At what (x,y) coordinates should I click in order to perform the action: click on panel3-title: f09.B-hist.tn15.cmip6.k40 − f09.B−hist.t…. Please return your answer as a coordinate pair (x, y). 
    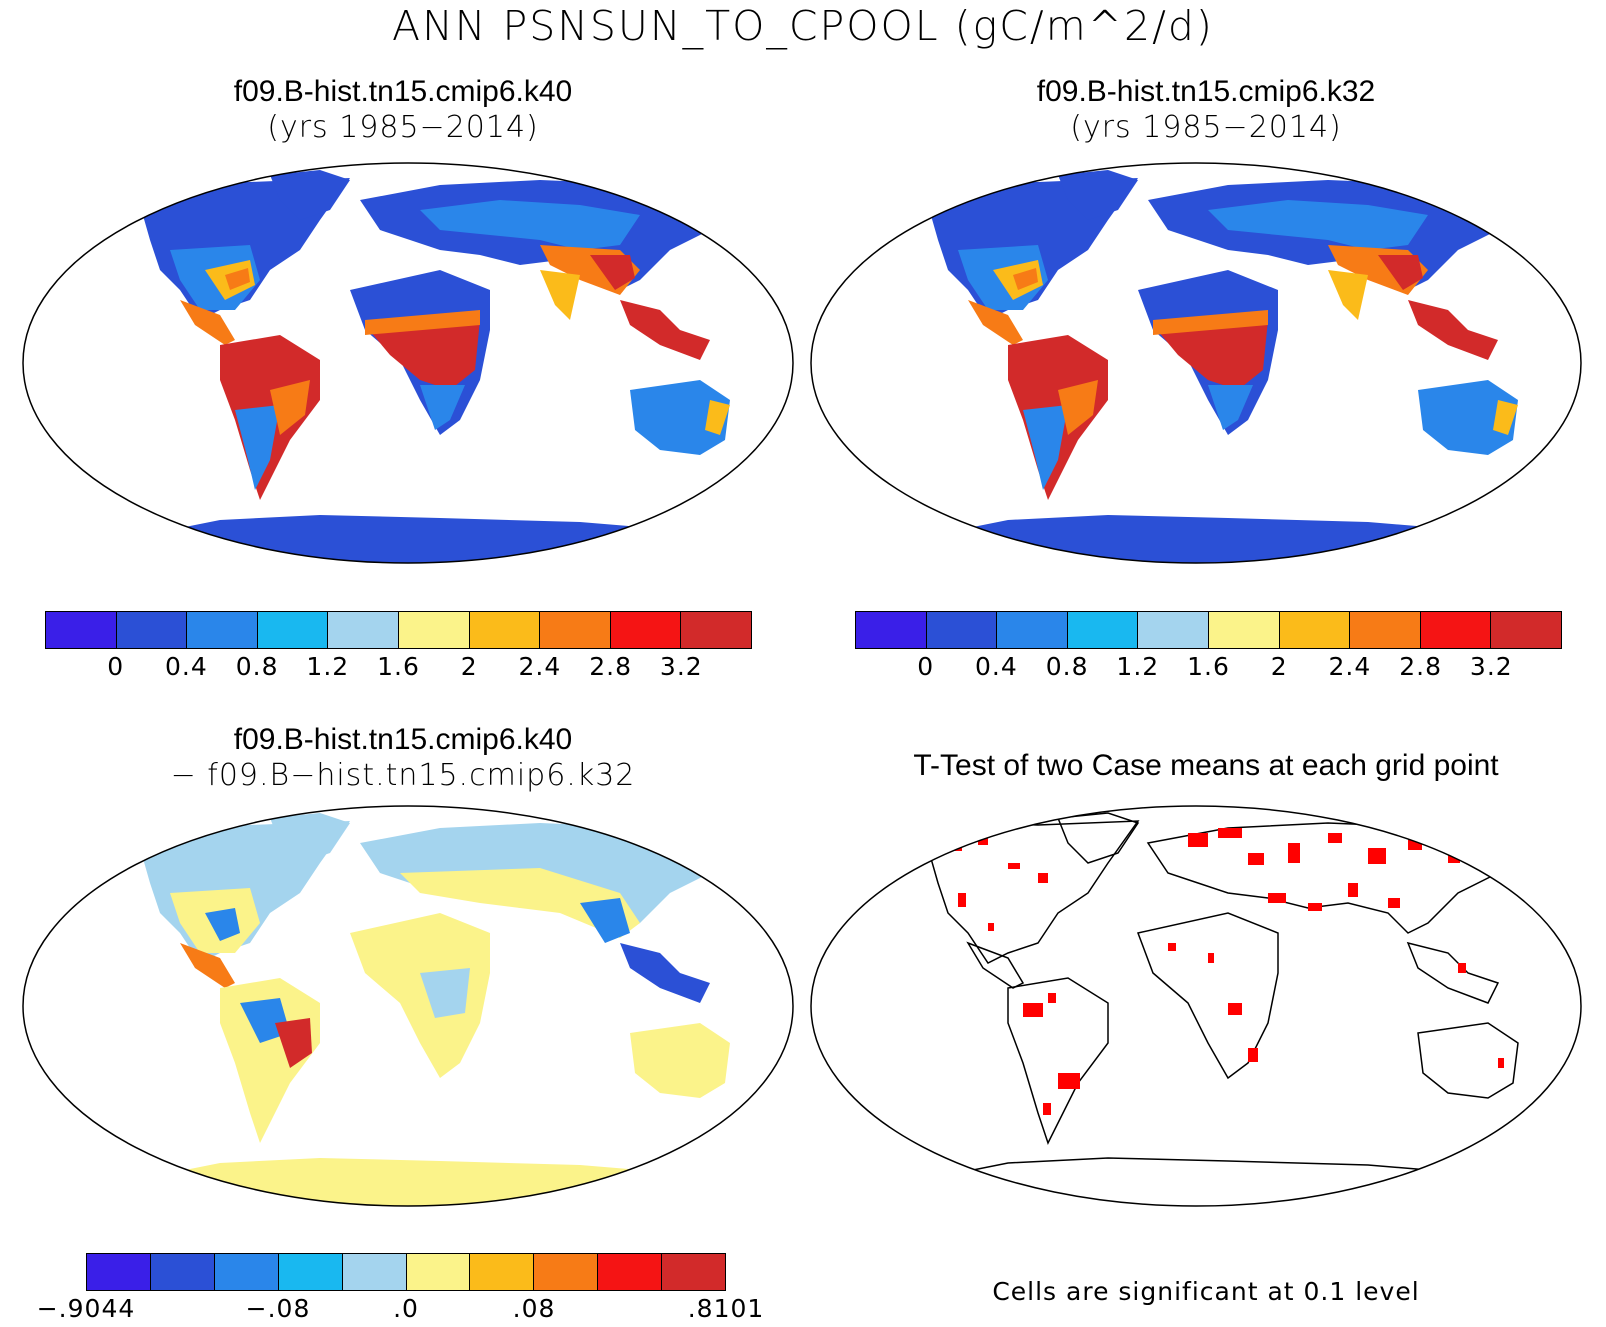
    Looking at the image, I should click on (403, 758).